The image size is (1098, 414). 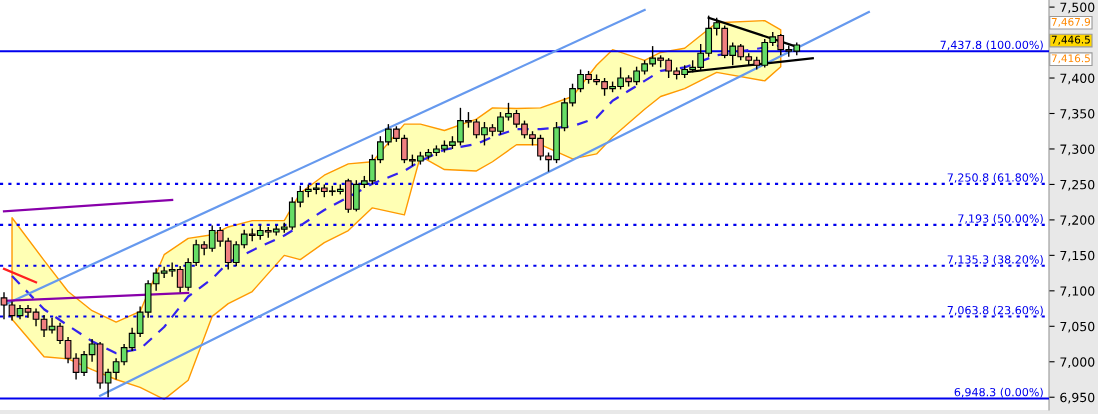 I want to click on y-tick-label: 7,050, so click(x=1077, y=327).